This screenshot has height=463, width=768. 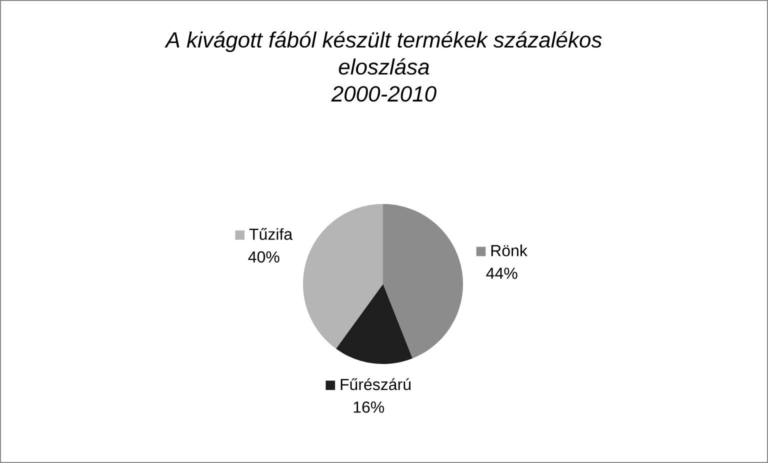 I want to click on data-label: 40%, so click(x=264, y=257).